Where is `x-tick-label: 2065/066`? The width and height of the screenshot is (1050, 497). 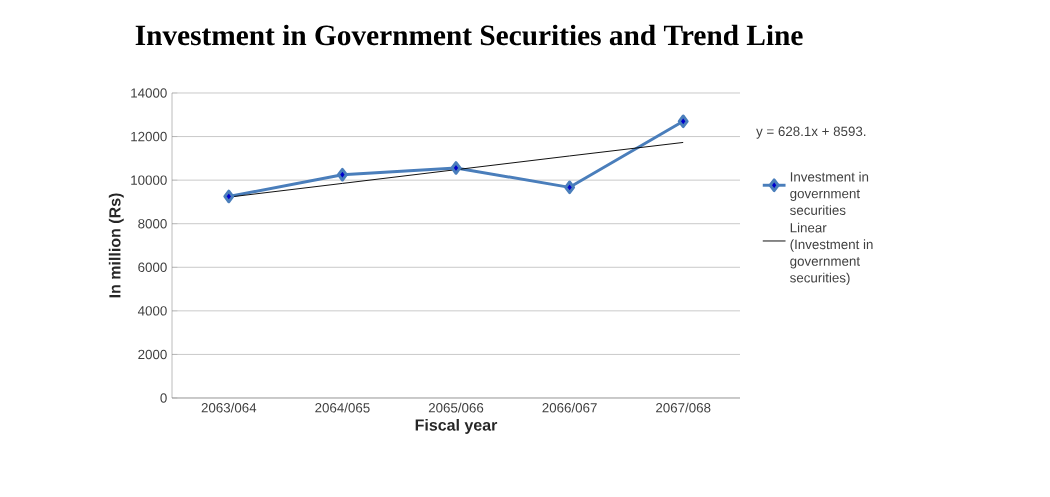
x-tick-label: 2065/066 is located at coordinates (456, 407).